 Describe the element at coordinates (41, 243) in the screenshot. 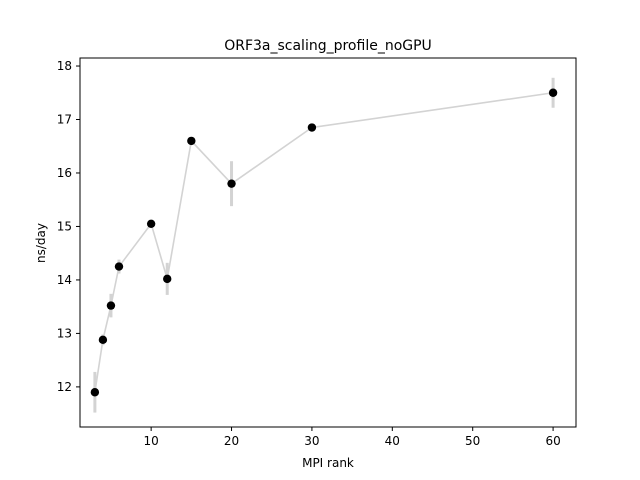

I see `y-axis-label: ns/day` at that location.